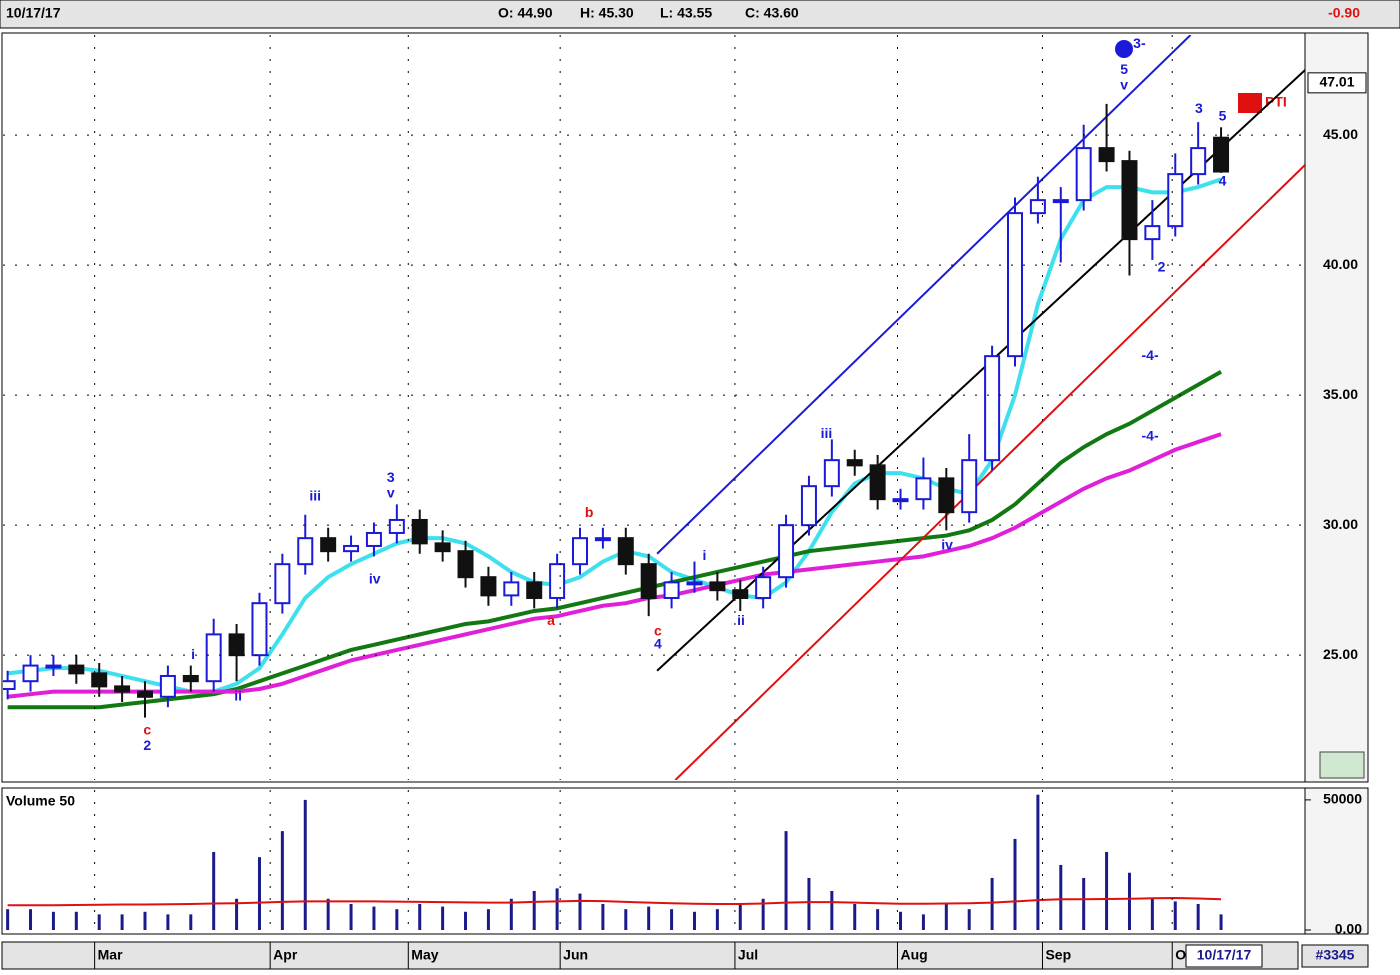  What do you see at coordinates (686, 13) in the screenshot?
I see `header-low: L: 43.55` at bounding box center [686, 13].